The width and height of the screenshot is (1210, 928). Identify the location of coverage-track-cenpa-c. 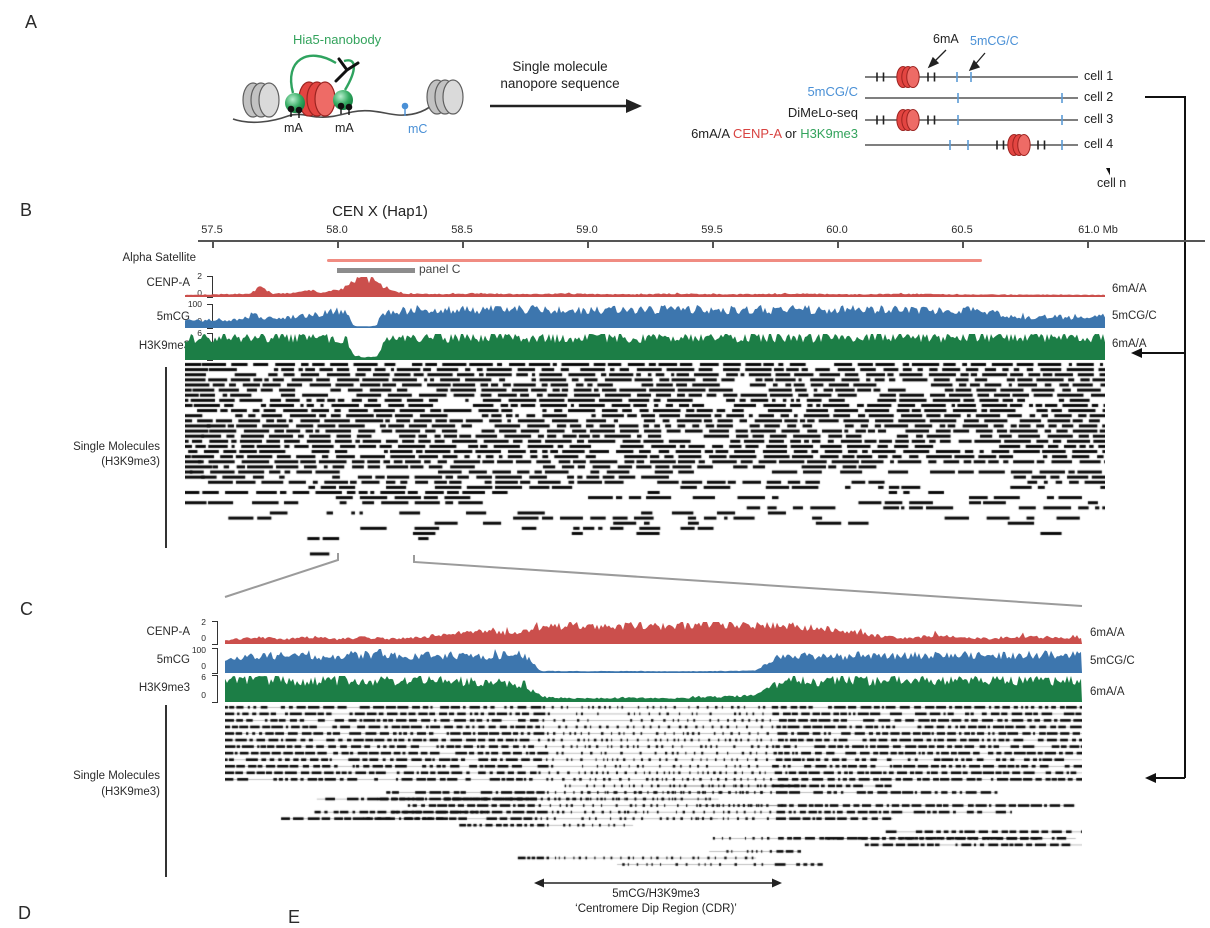
(653, 633).